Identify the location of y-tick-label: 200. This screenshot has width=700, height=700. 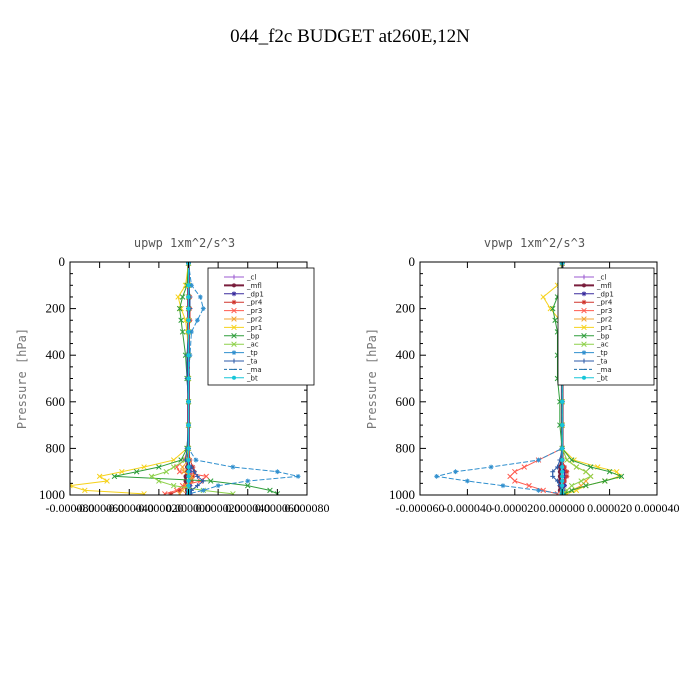
(406, 308).